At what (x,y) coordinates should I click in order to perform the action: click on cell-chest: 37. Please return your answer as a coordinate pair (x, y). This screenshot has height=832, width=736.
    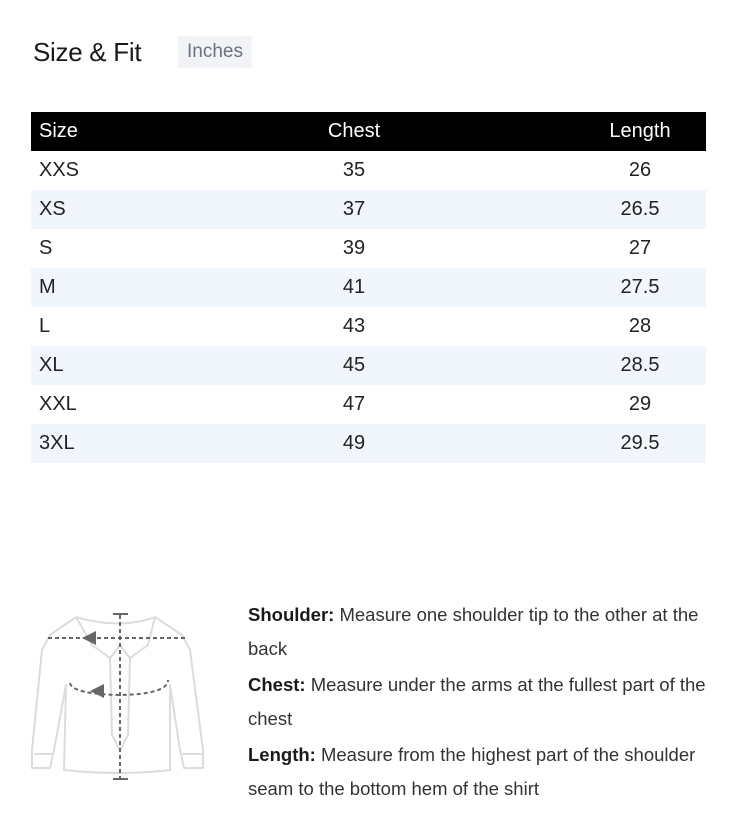
    Looking at the image, I should click on (354, 209).